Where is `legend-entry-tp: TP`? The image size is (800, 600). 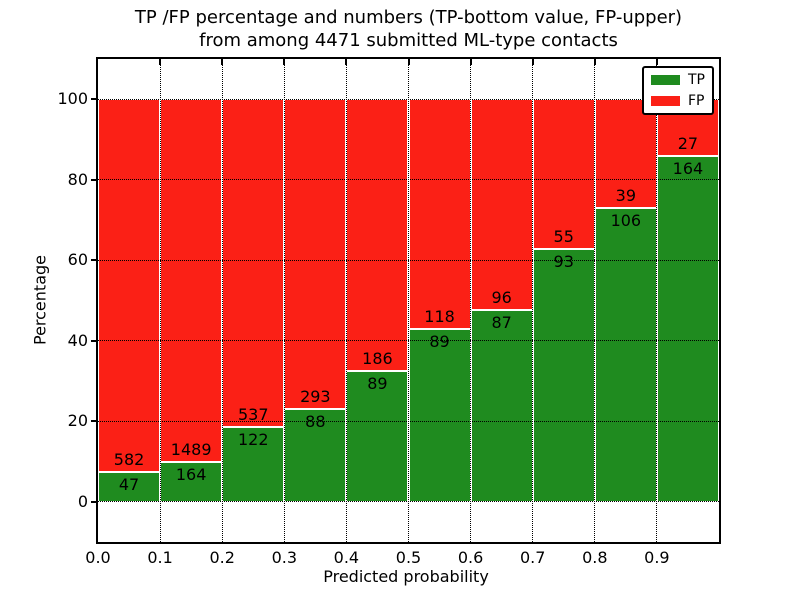 legend-entry-tp: TP is located at coordinates (678, 80).